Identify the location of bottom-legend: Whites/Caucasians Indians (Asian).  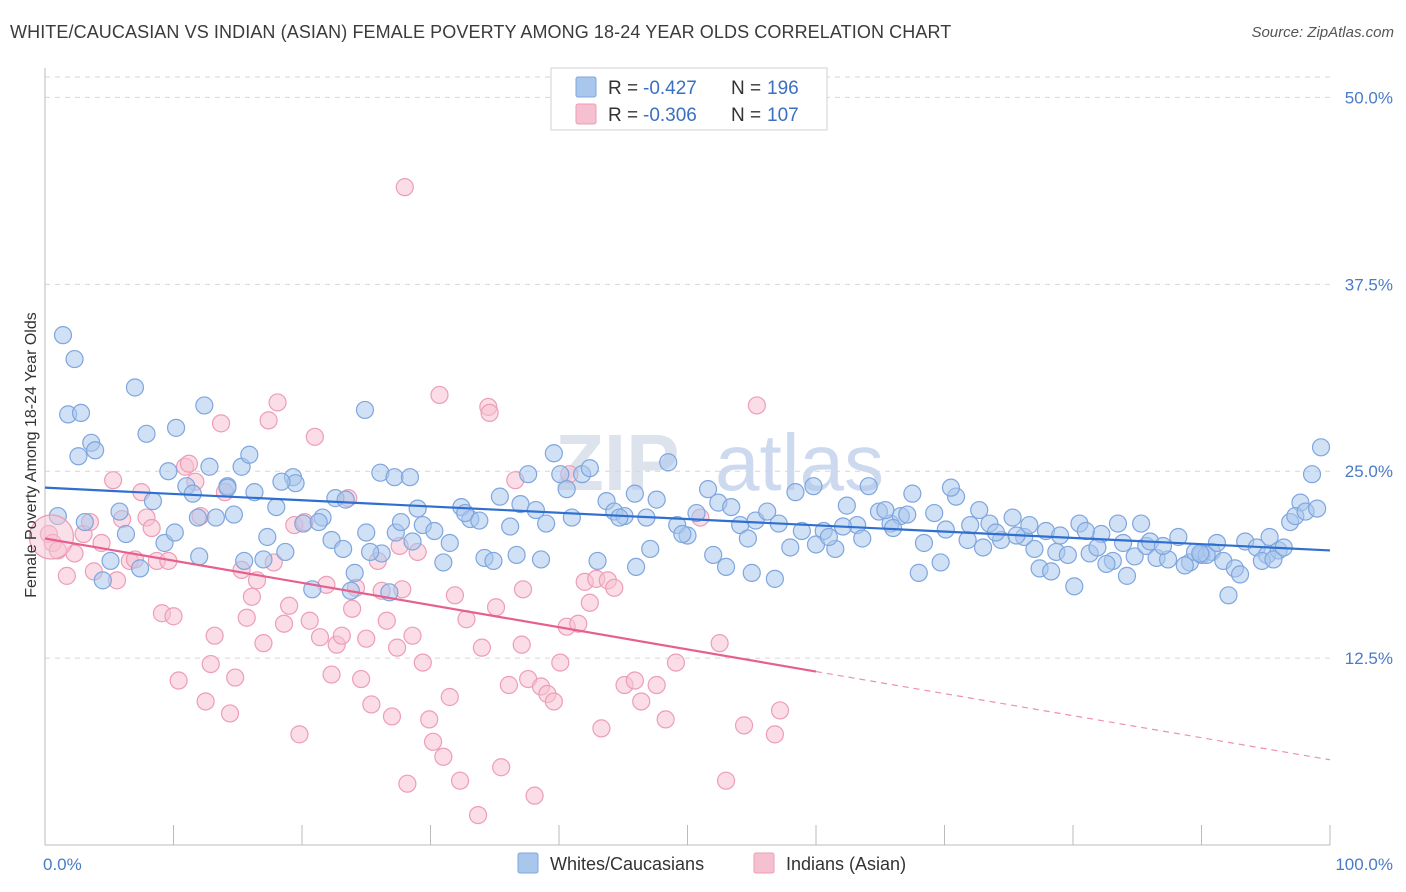
(711, 863).